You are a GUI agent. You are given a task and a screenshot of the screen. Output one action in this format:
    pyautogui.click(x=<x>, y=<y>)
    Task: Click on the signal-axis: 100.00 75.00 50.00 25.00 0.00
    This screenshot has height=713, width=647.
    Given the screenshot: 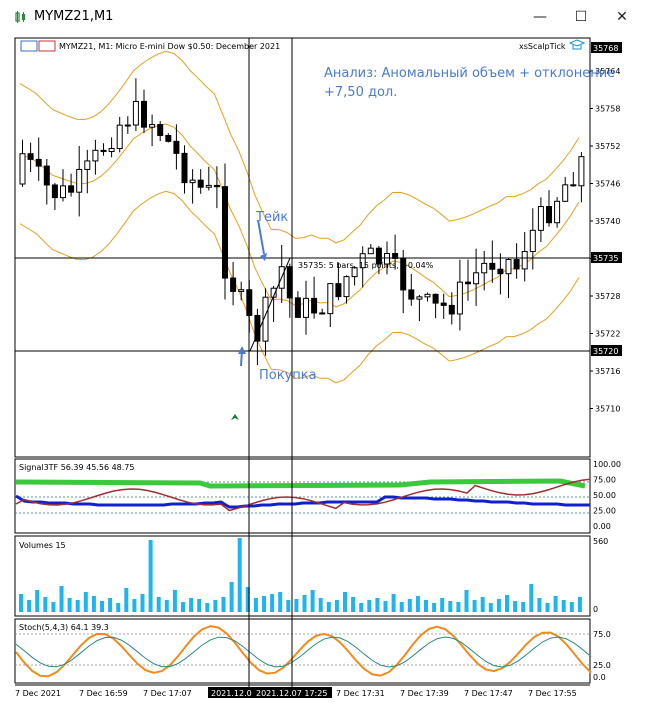 What is the action you would take?
    pyautogui.click(x=607, y=495)
    